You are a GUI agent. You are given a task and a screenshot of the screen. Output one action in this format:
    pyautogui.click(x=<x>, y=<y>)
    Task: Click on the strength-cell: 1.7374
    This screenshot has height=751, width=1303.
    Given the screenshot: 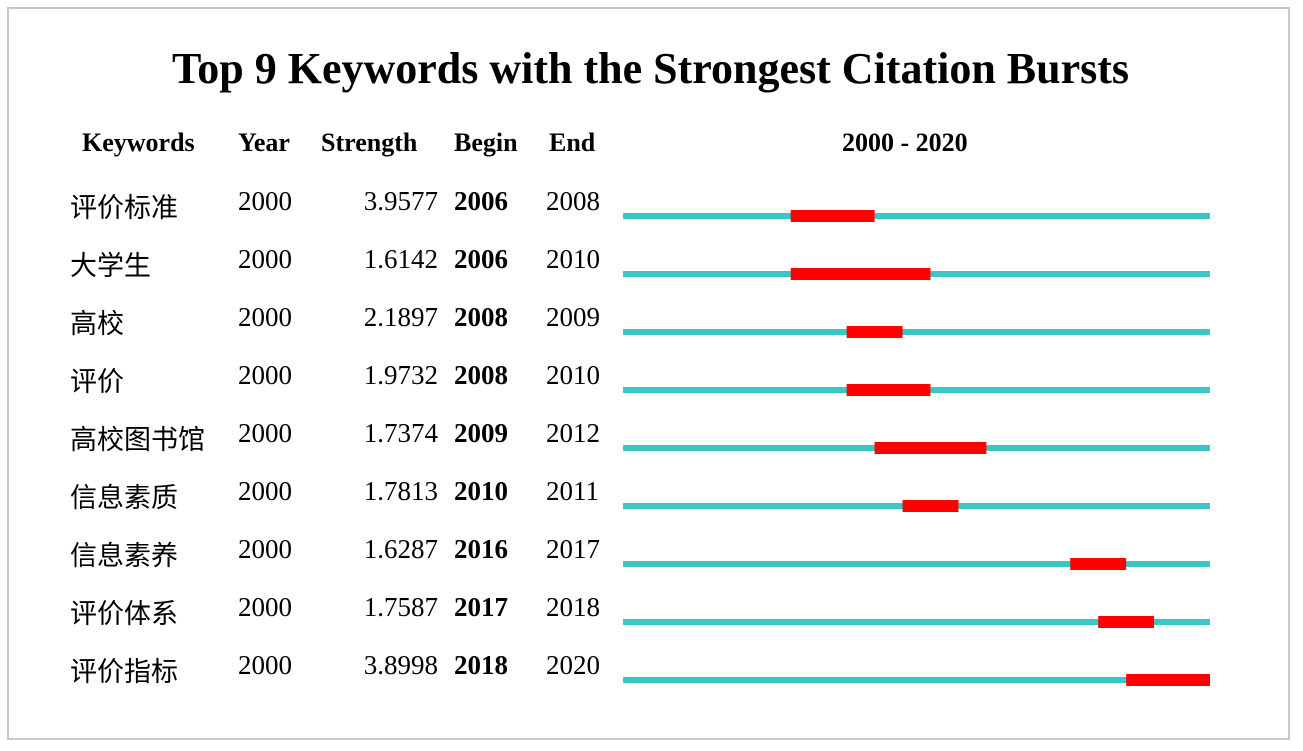 What is the action you would take?
    pyautogui.click(x=400, y=433)
    